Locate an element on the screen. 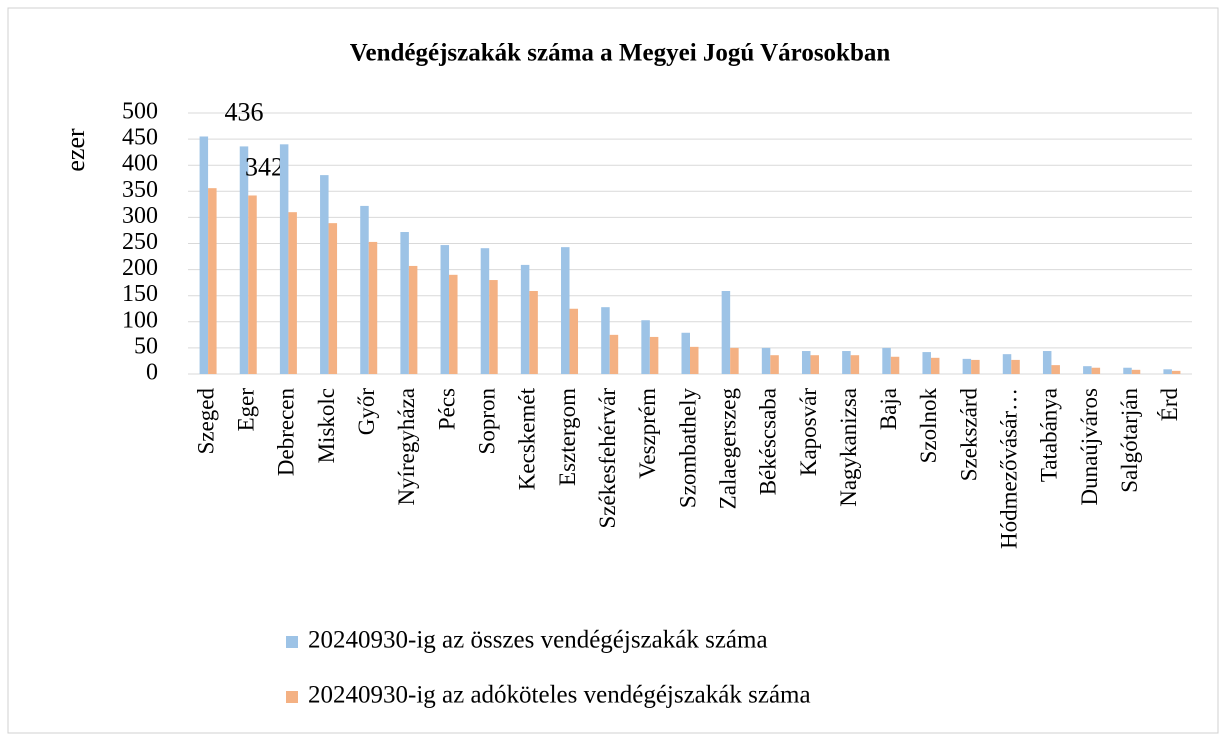 The width and height of the screenshot is (1226, 737). y-tick-label: 200 is located at coordinates (140, 268).